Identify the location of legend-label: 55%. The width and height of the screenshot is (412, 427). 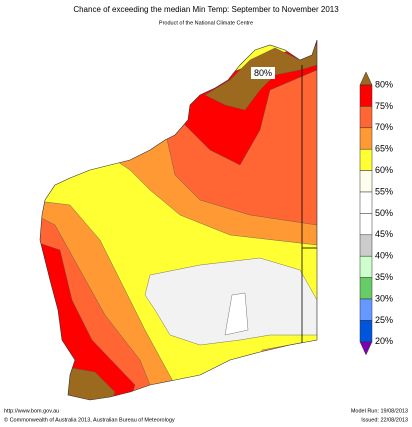
(384, 191).